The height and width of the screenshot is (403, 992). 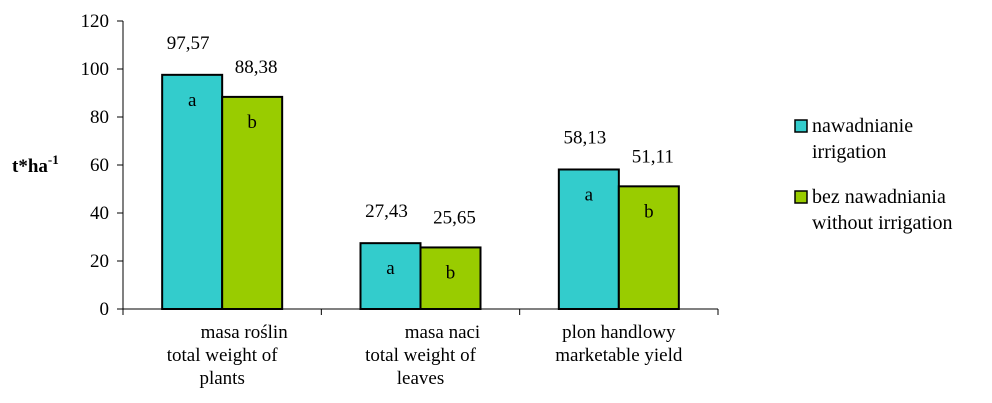 What do you see at coordinates (386, 211) in the screenshot?
I see `data-label: 27,43` at bounding box center [386, 211].